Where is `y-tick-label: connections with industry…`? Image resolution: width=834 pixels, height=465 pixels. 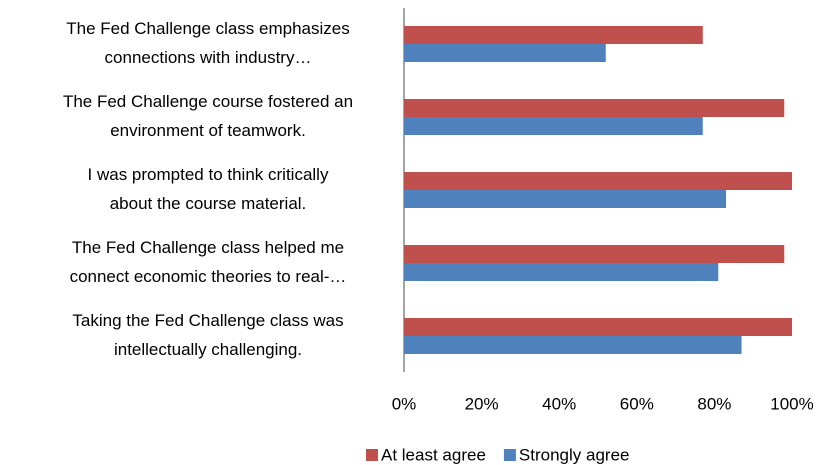
y-tick-label: connections with industry… is located at coordinates (208, 57).